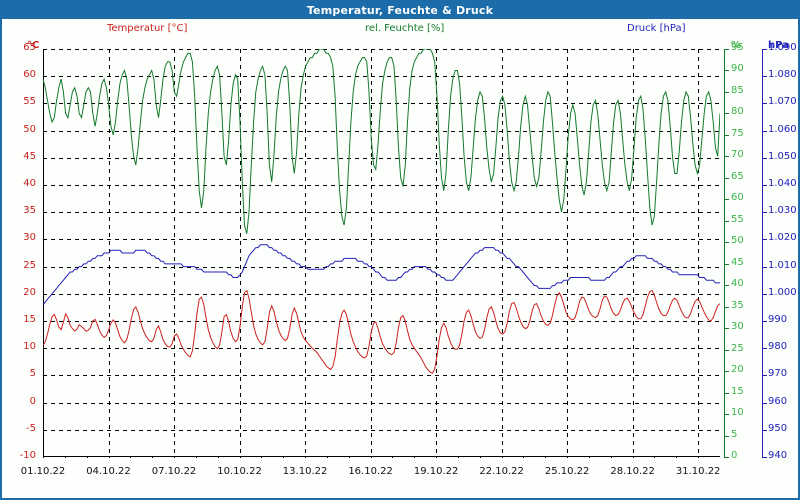  I want to click on y-tick-pressure-990: 990, so click(778, 319).